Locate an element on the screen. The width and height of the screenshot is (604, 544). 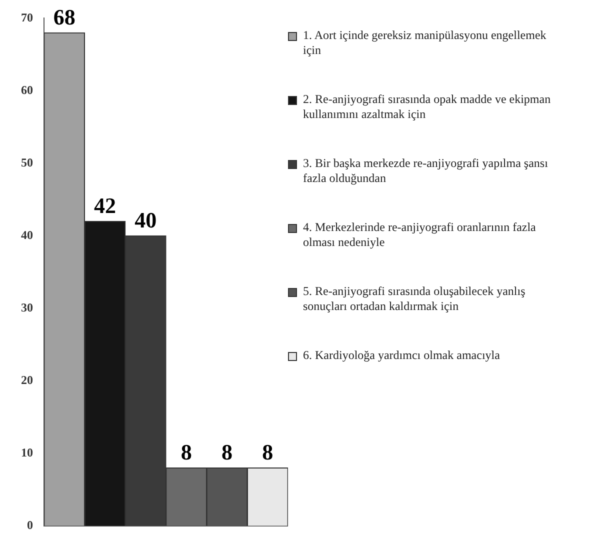
y-tick-label: 10 is located at coordinates (27, 452).